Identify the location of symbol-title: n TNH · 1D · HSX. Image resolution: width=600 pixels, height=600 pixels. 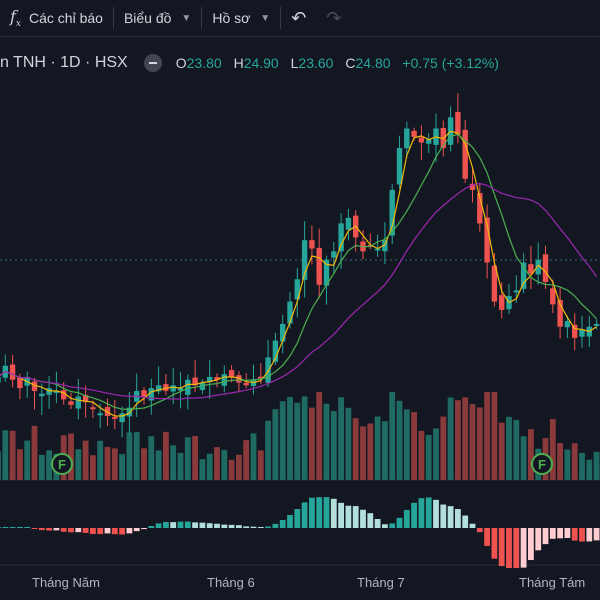
(64, 62).